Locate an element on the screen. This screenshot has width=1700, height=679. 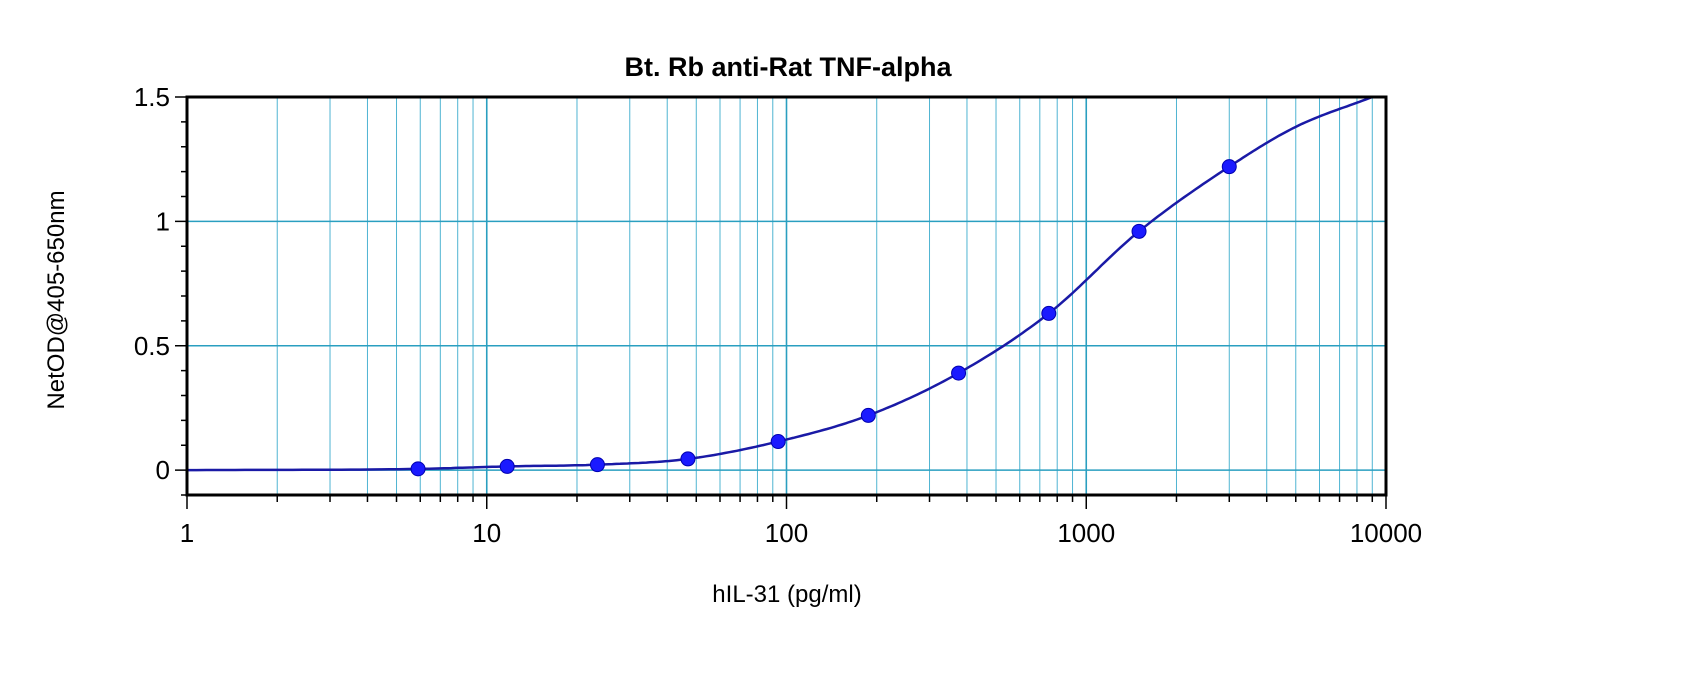
y-tick-label: 1.5 is located at coordinates (152, 97).